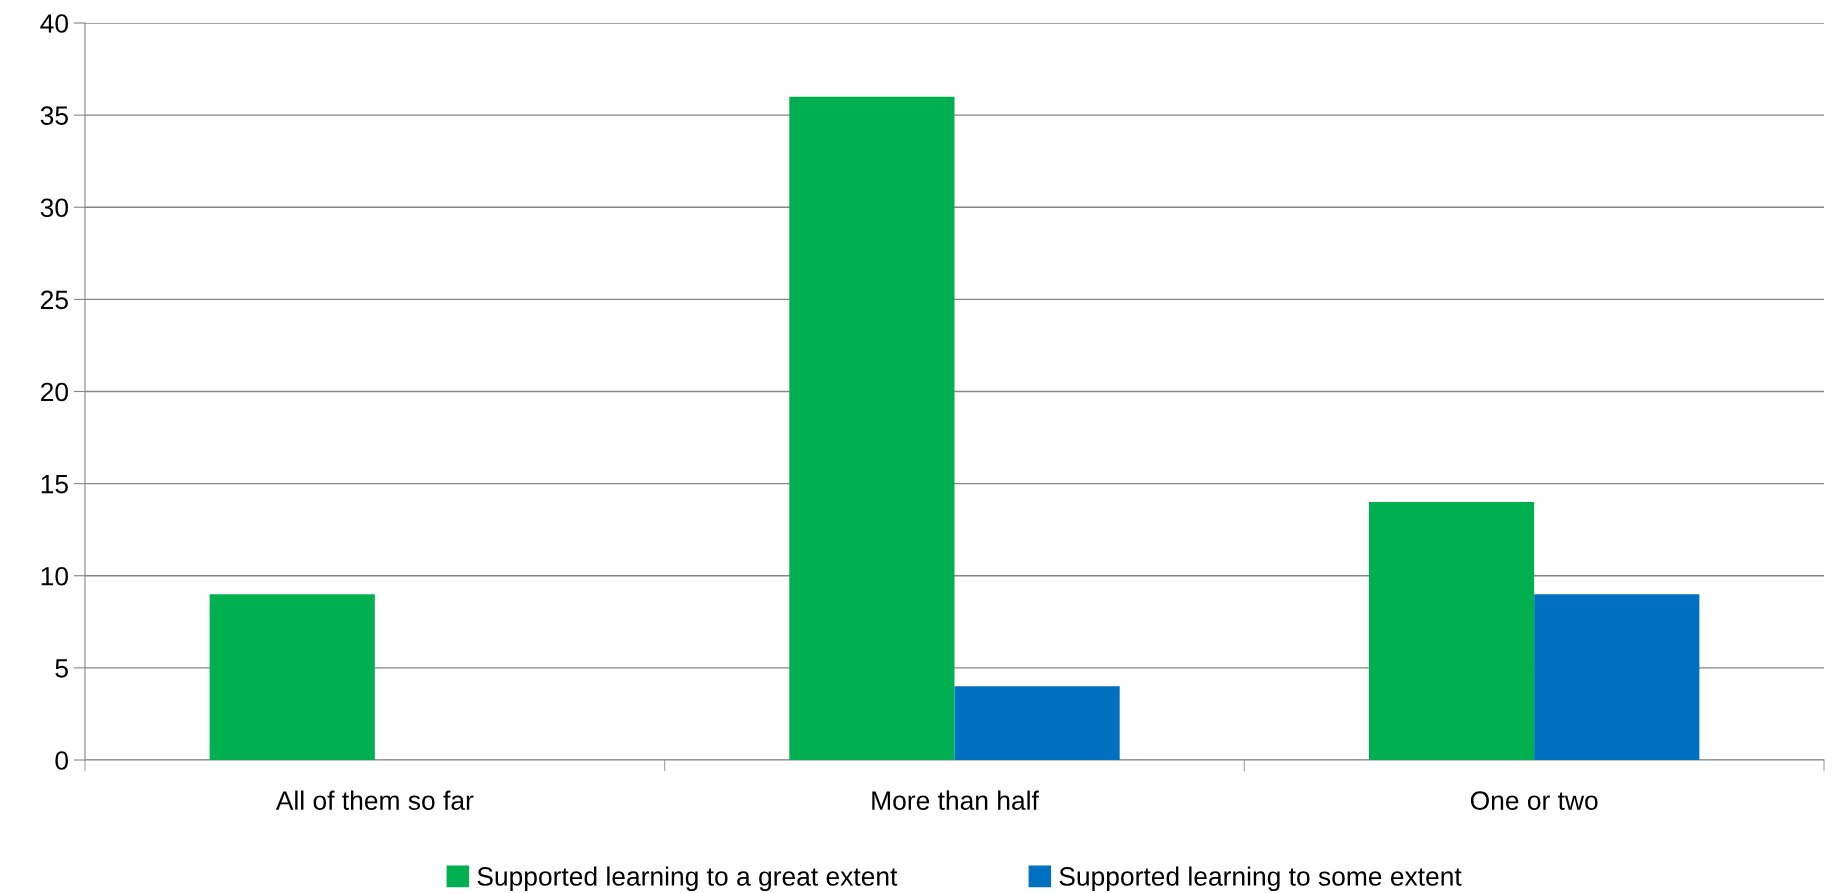  What do you see at coordinates (54, 392) in the screenshot?
I see `y-tick-label: 20` at bounding box center [54, 392].